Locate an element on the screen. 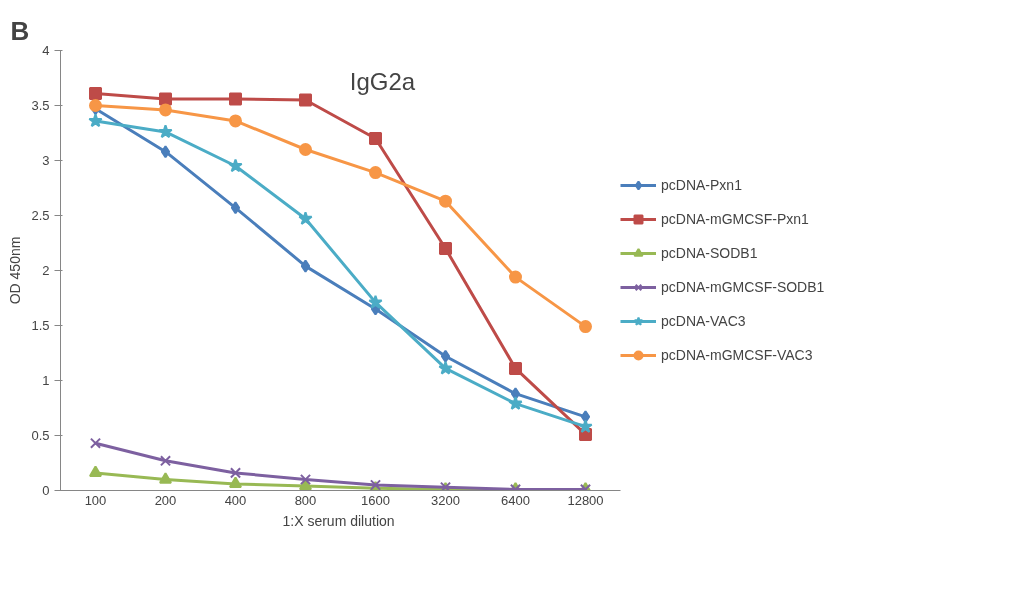 Image resolution: width=1024 pixels, height=607 pixels. x-tick-label: 3200 is located at coordinates (445, 500).